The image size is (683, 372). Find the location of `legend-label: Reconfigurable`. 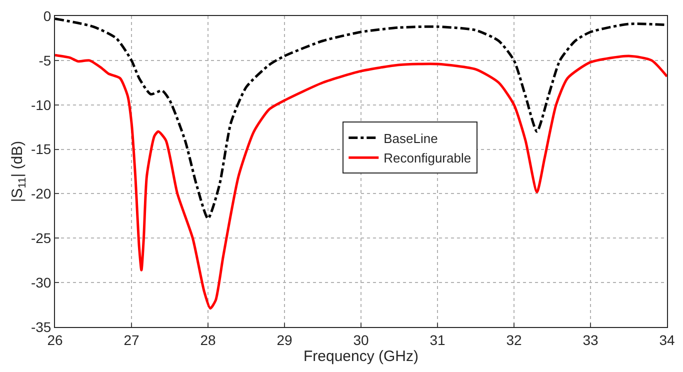

legend-label: Reconfigurable is located at coordinates (428, 158).